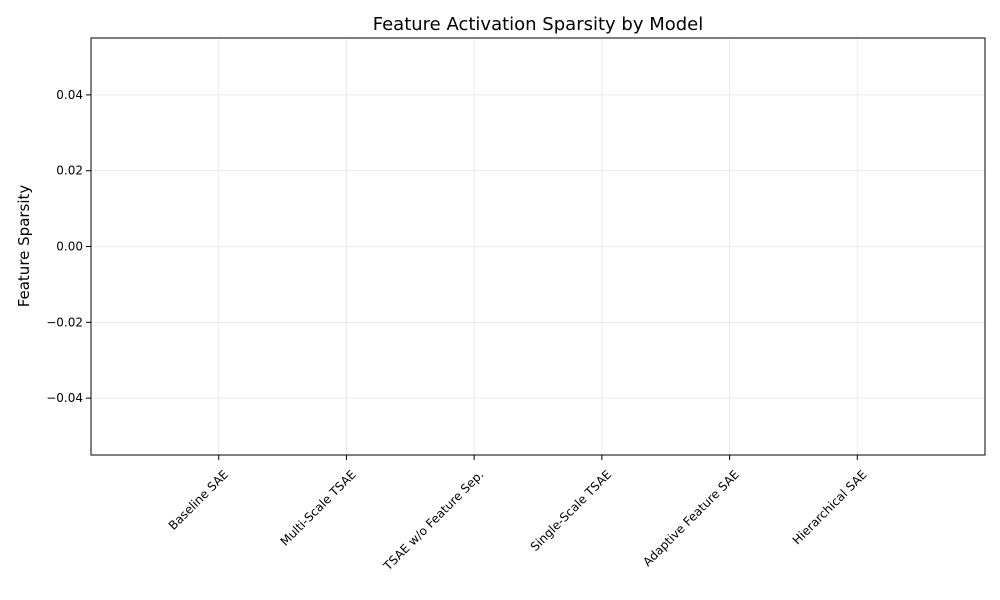  Describe the element at coordinates (318, 507) in the screenshot. I see `x-tick-label: Multi-Scale TSAE` at that location.